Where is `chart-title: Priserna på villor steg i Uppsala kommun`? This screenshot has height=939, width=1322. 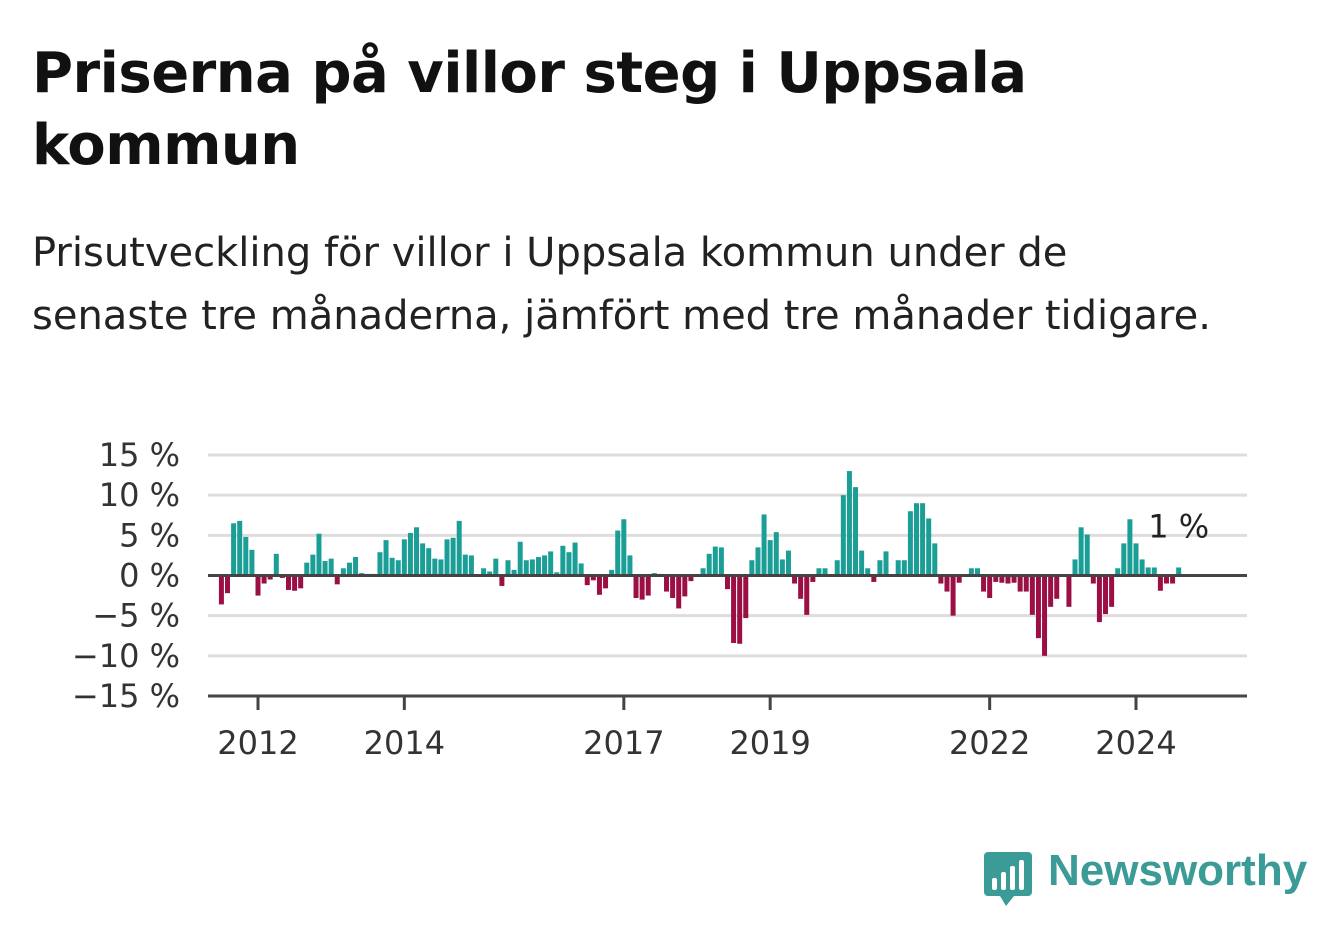 chart-title: Priserna på villor steg i Uppsala kommun is located at coordinates (529, 109).